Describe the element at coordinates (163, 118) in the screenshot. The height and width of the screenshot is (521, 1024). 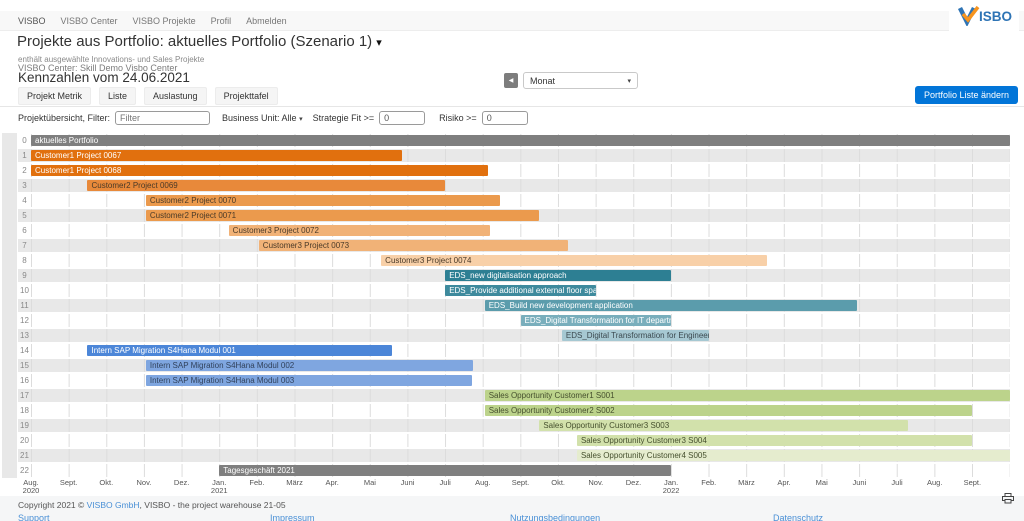
I see `filter-input` at that location.